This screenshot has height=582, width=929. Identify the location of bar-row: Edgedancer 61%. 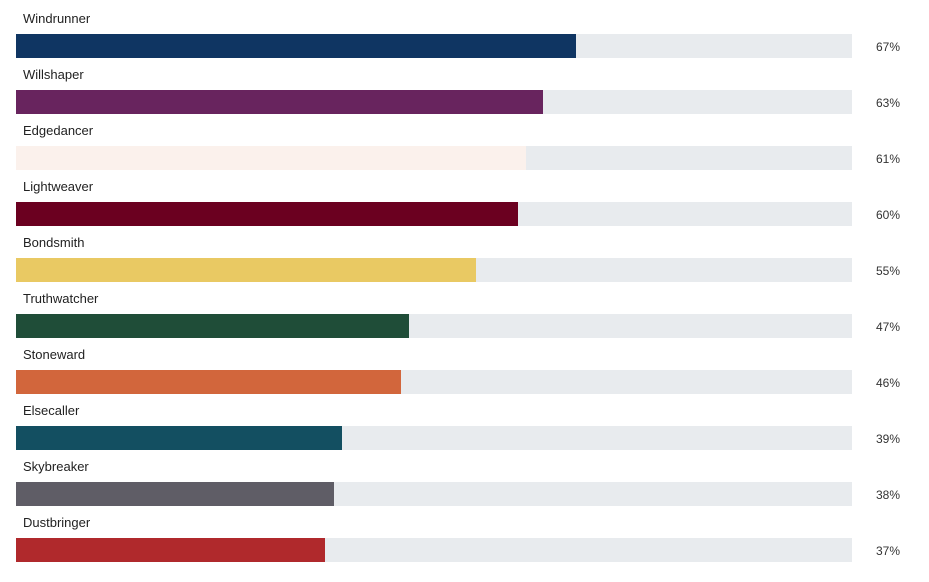
(464, 141).